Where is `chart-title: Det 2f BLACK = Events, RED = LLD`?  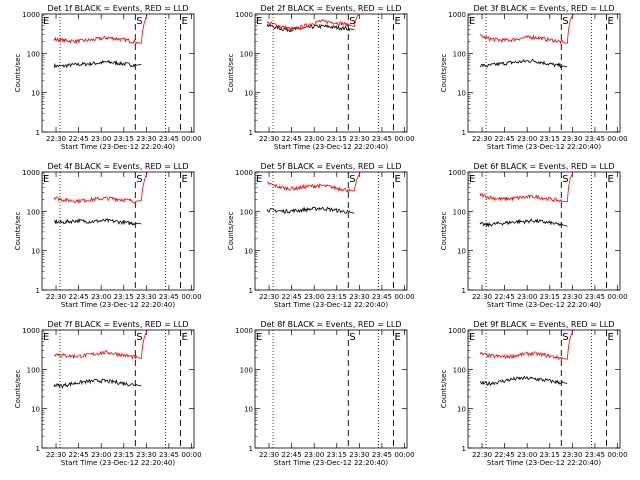 chart-title: Det 2f BLACK = Events, RED = LLD is located at coordinates (330, 8).